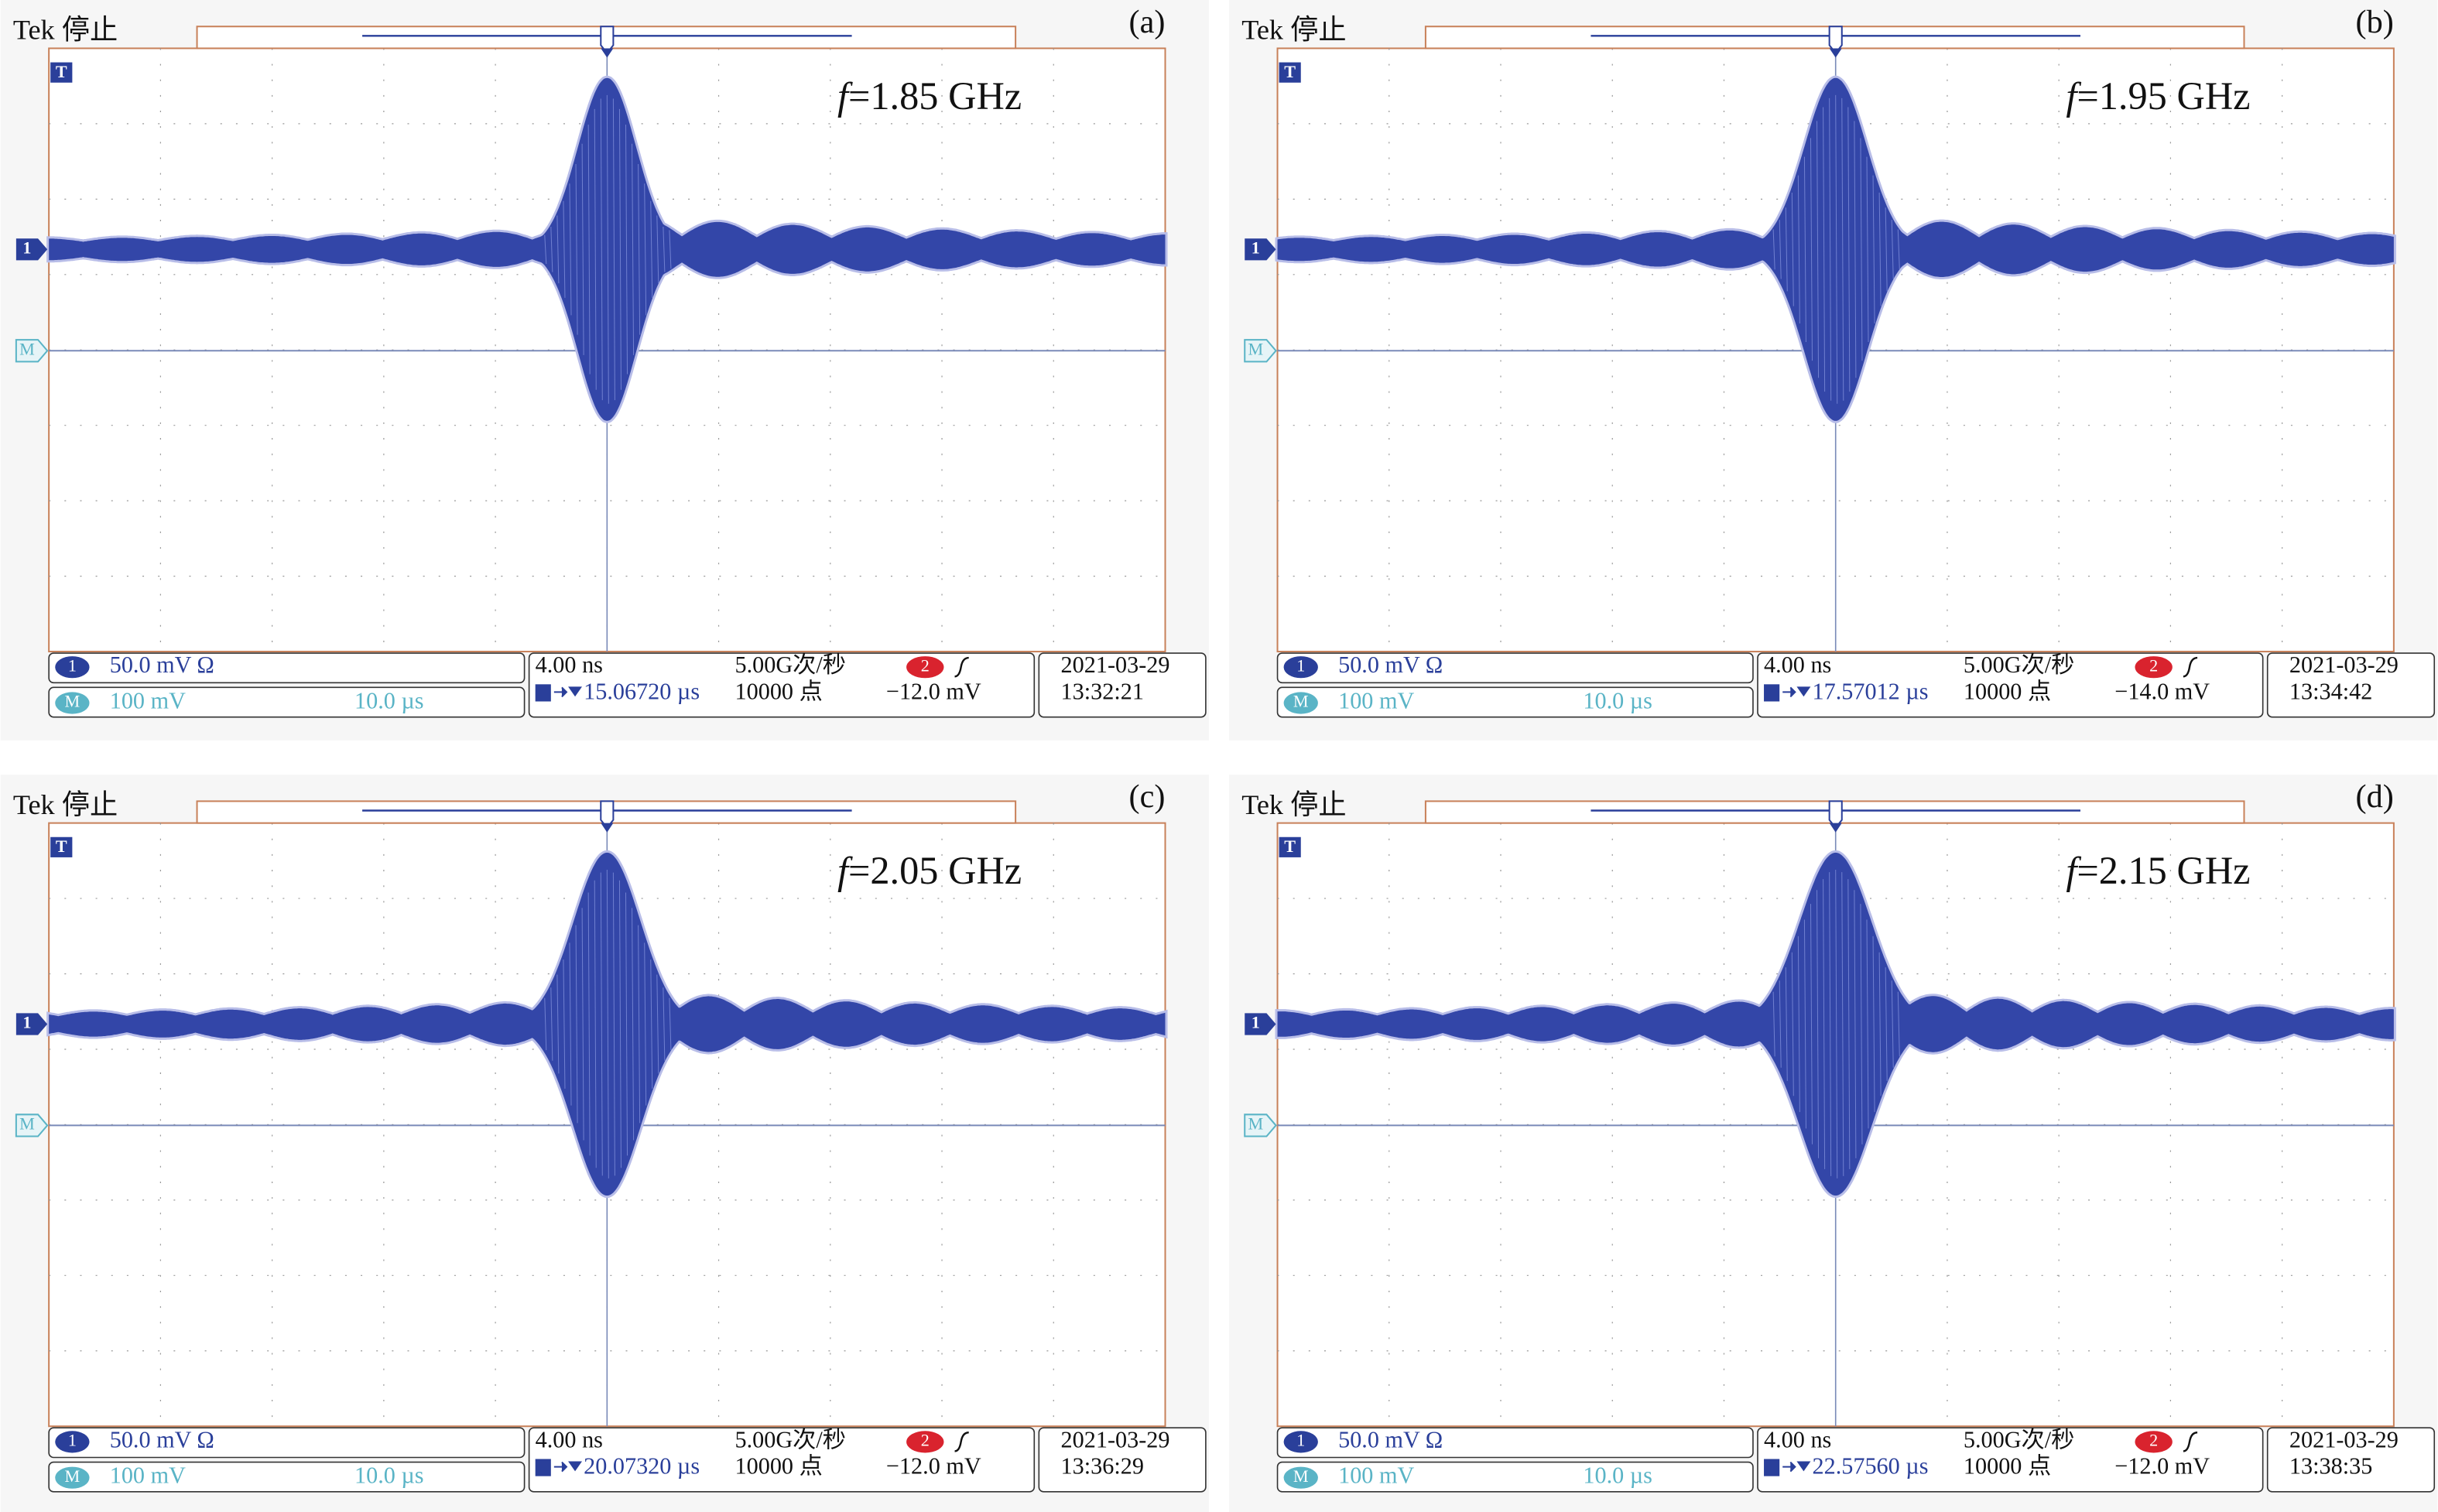 This screenshot has height=1512, width=2438. Describe the element at coordinates (2158, 95) in the screenshot. I see `frequency: f=1.95 GHz` at that location.